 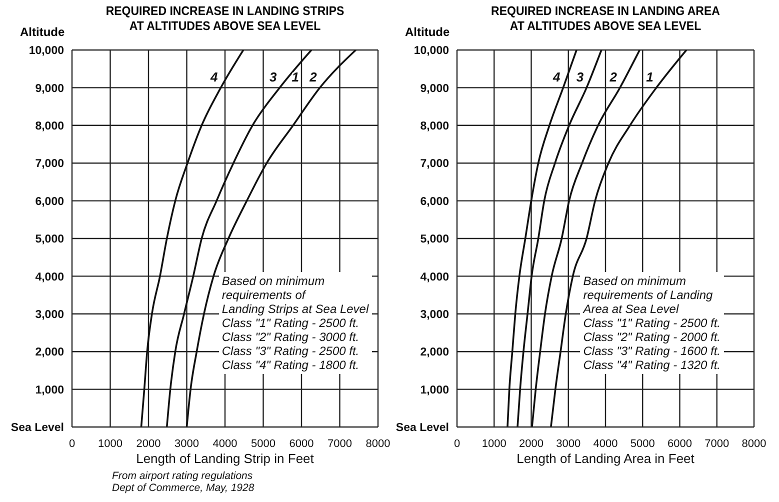 I want to click on line-series, so click(x=542, y=238).